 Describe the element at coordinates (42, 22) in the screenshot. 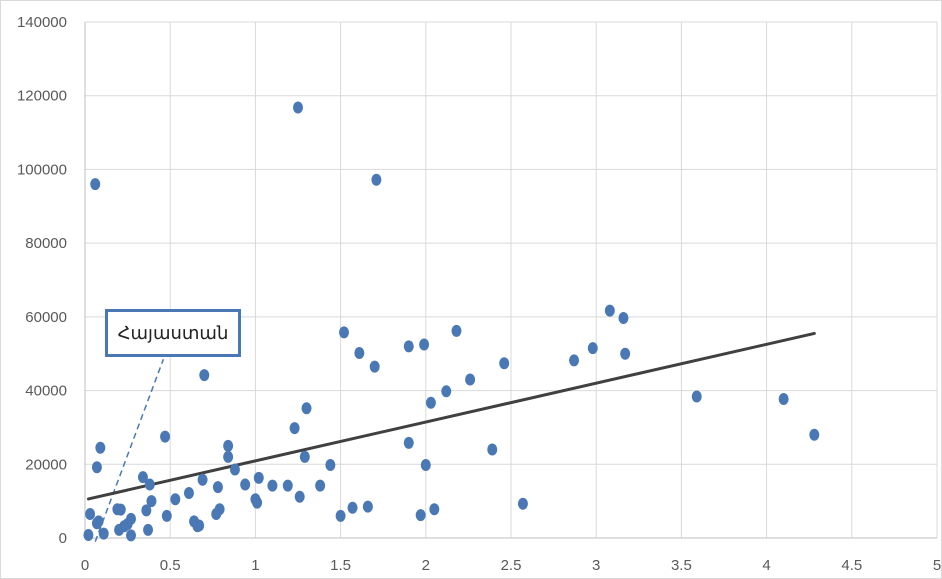

I see `y-tick-label: 140000` at that location.